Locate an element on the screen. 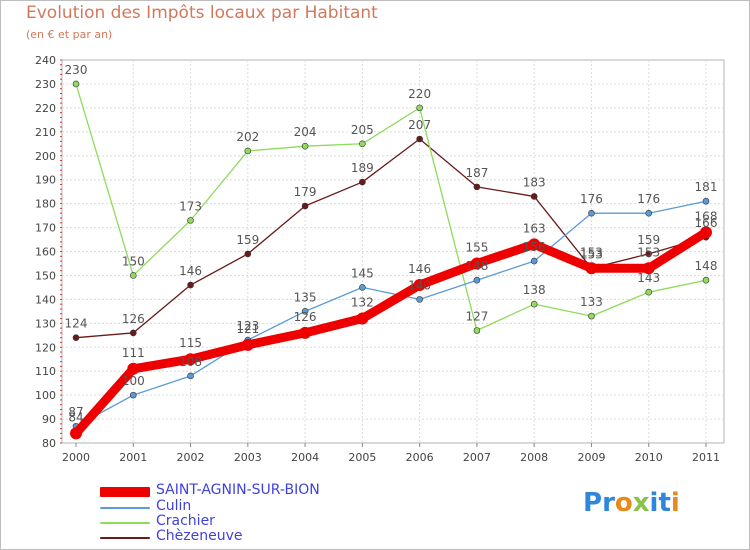 This screenshot has height=550, width=750. x-tick-label: 2007 is located at coordinates (477, 457).